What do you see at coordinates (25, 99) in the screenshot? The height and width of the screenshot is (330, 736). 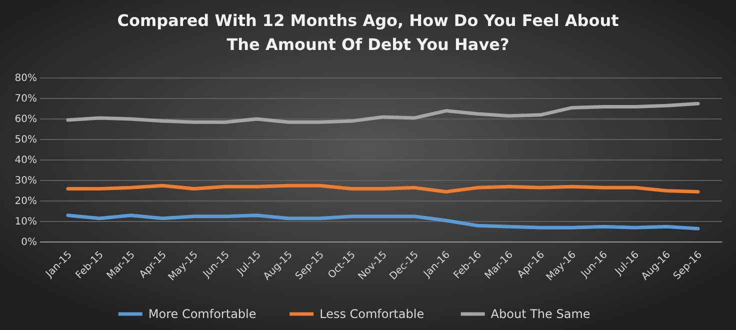 I see `y-tick-label: 70%` at bounding box center [25, 99].